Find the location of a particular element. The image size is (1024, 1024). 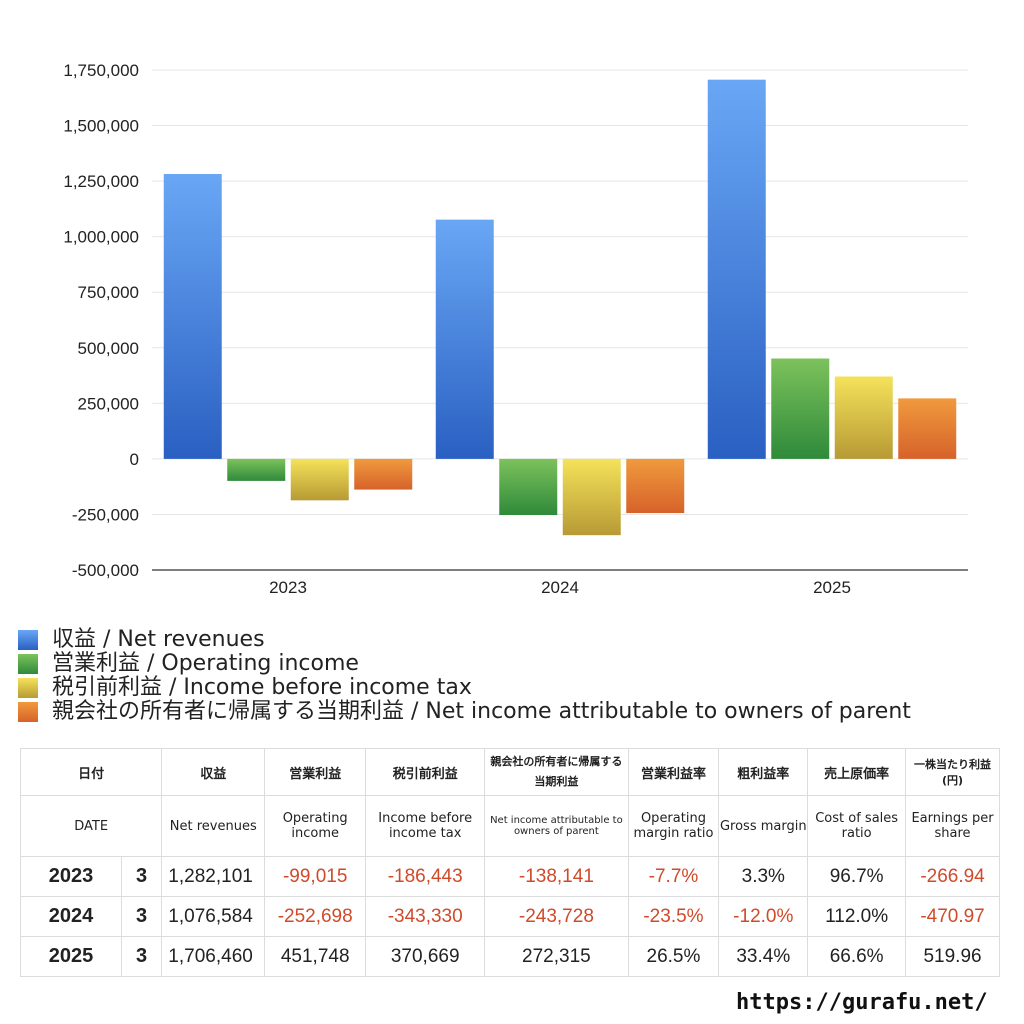

header-eps-jp: 一株当たり利益(円) is located at coordinates (952, 772).